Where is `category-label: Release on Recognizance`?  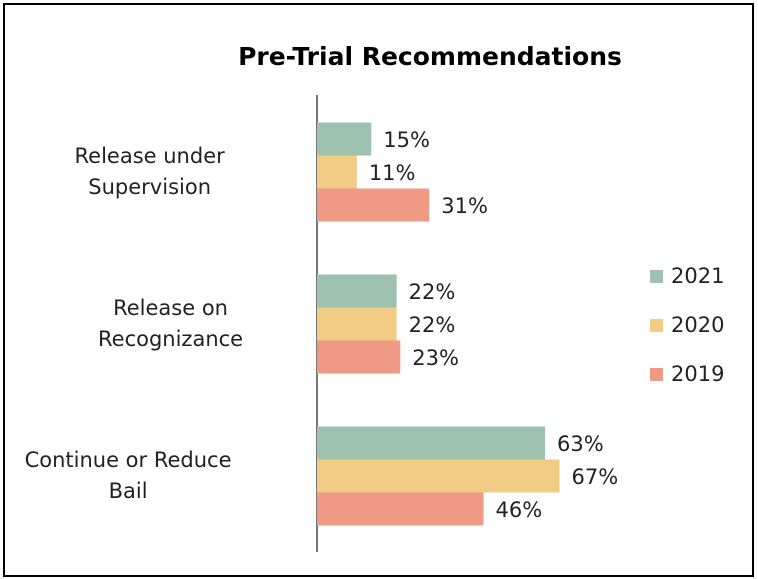 category-label: Release on Recognizance is located at coordinates (170, 323).